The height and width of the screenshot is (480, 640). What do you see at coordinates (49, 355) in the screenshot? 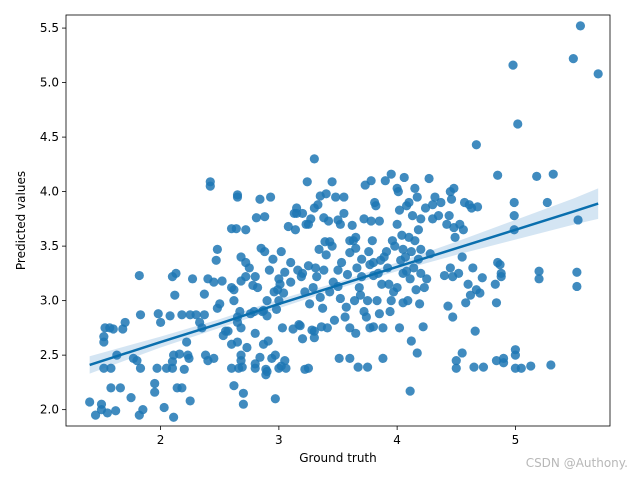
I see `y-tick-label: 2.5` at bounding box center [49, 355].